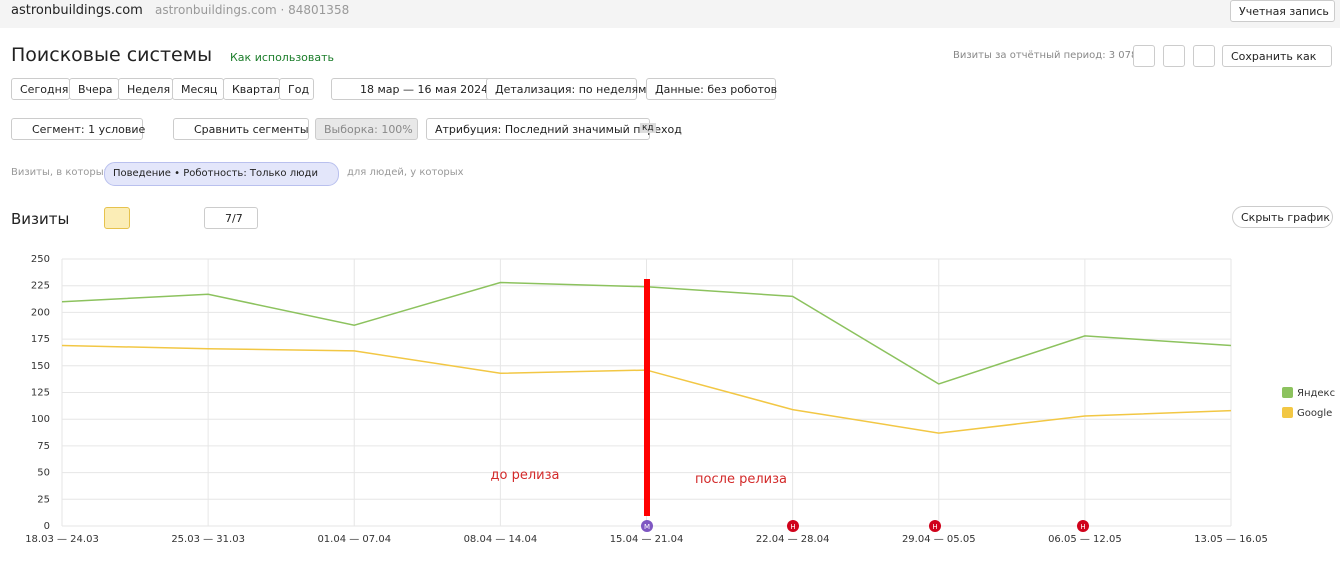 Image resolution: width=1340 pixels, height=563 pixels. What do you see at coordinates (60, 172) in the screenshot?
I see `condition-prefix: Визиты, в которых` at bounding box center [60, 172].